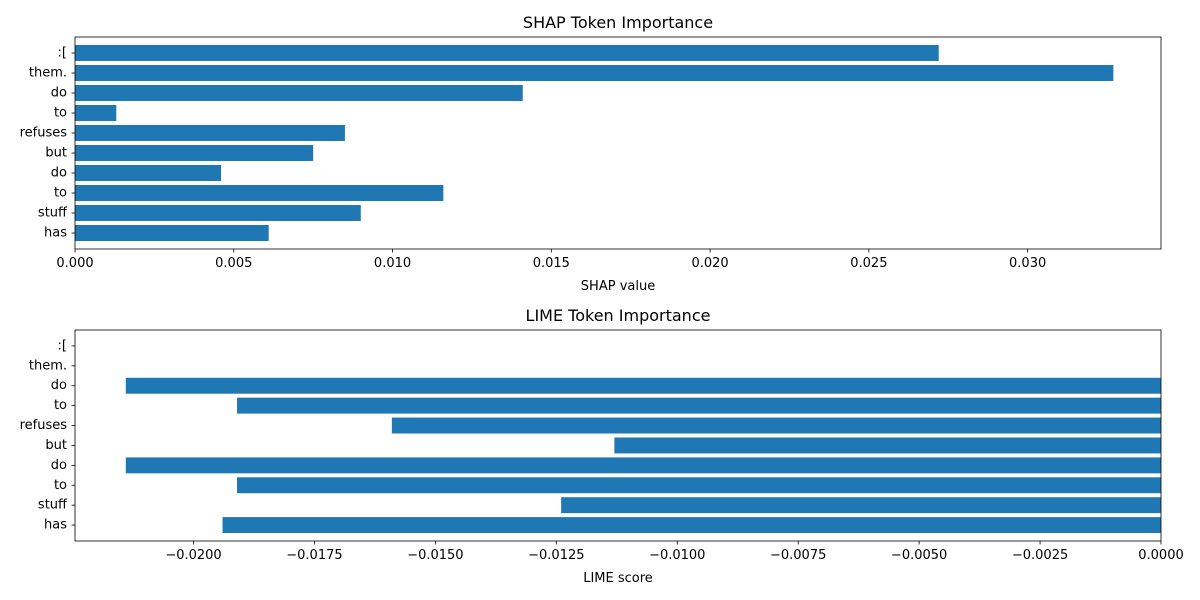 This screenshot has height=600, width=1200. I want to click on shap-chart-title: SHAP Token Importance, so click(618, 22).